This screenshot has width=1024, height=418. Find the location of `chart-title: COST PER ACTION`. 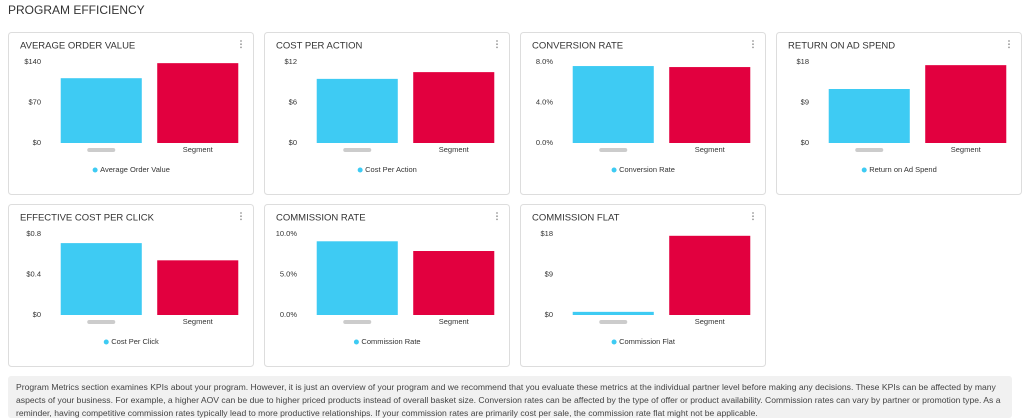

chart-title: COST PER ACTION is located at coordinates (319, 46).